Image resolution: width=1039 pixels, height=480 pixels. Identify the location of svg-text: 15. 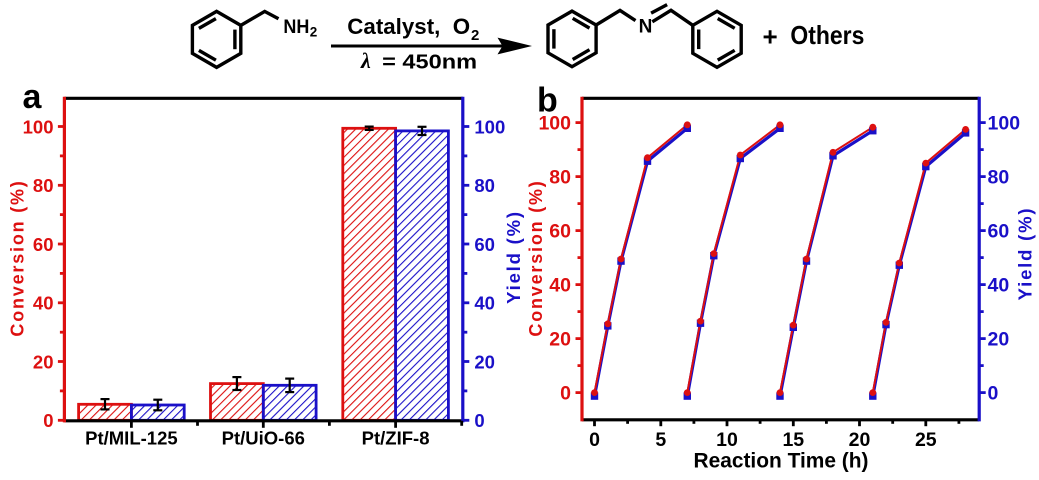
(793, 440).